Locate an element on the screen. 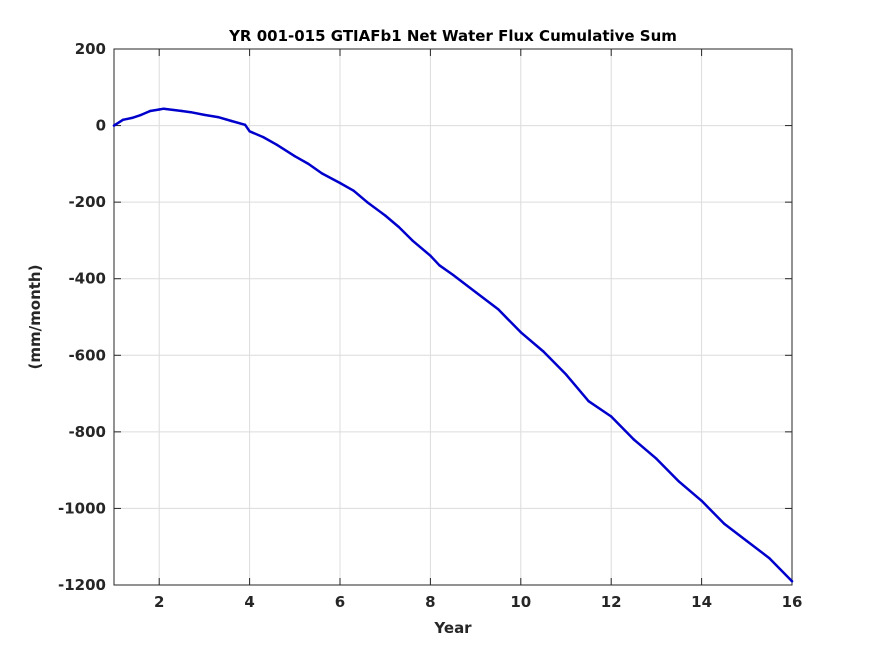 This screenshot has width=875, height=656. x-tick-label: 6 is located at coordinates (340, 602).